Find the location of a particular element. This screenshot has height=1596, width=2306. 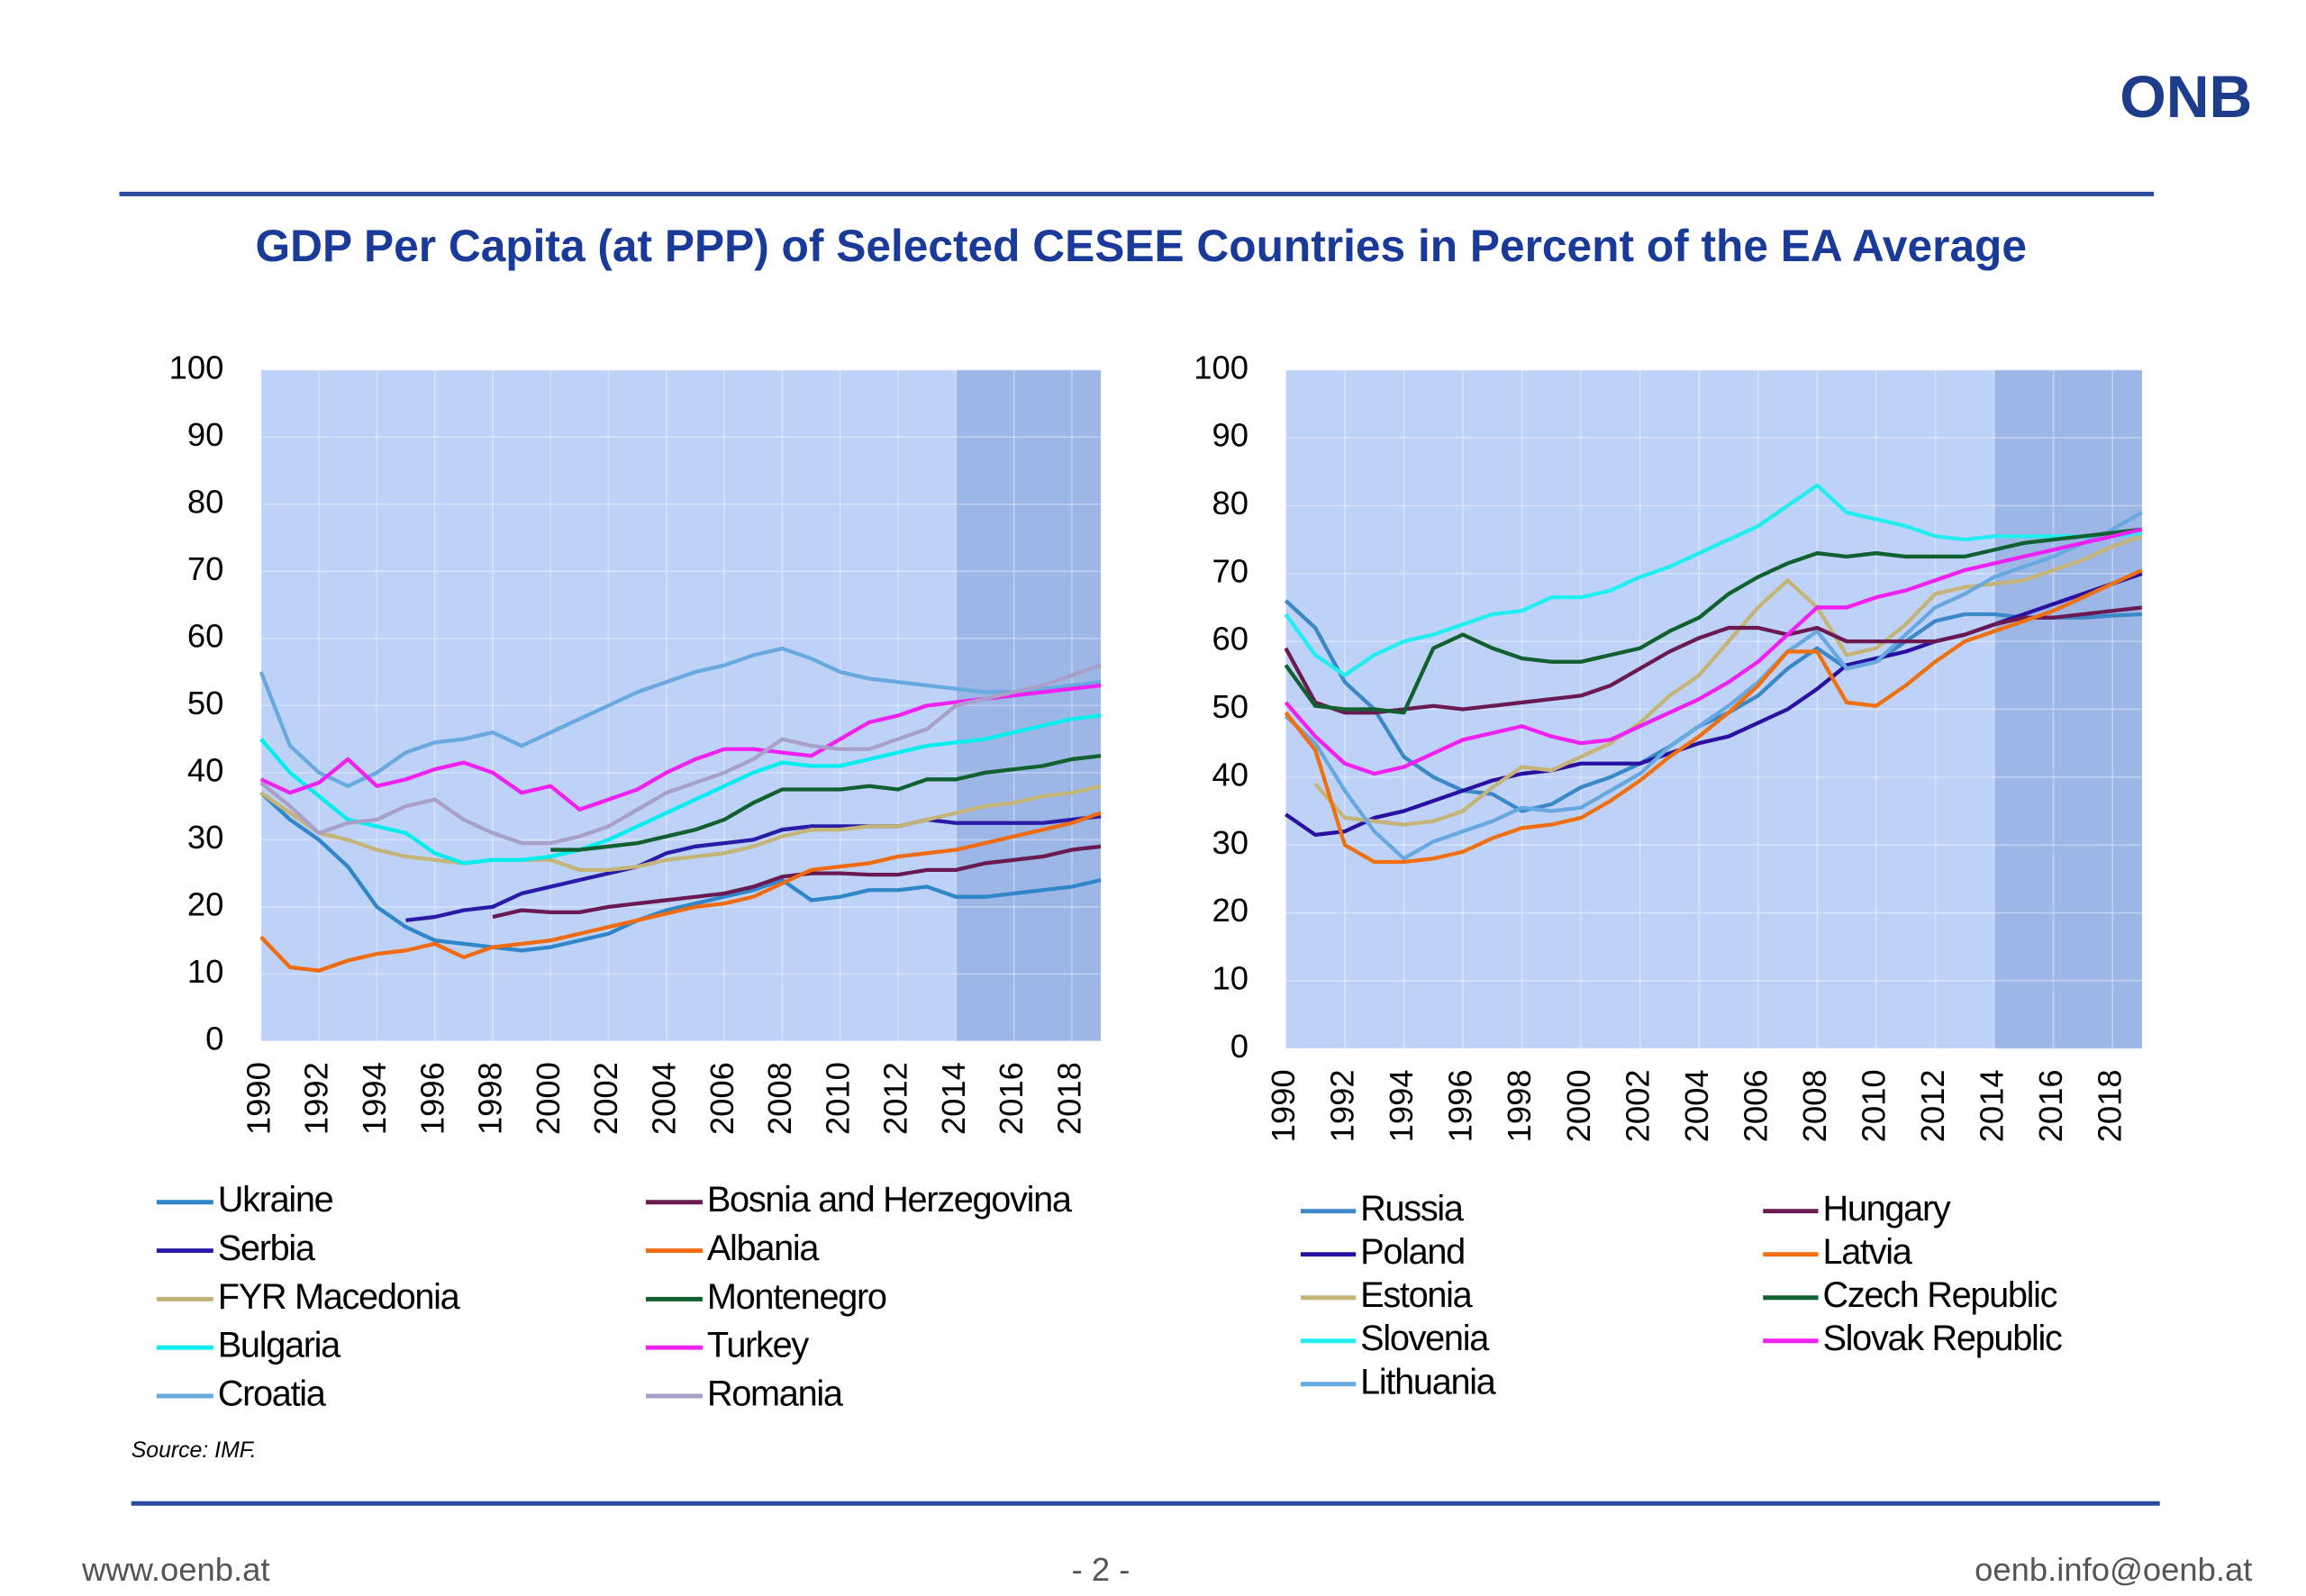

legend-label: Bosnia and Herzegovina is located at coordinates (890, 1200).